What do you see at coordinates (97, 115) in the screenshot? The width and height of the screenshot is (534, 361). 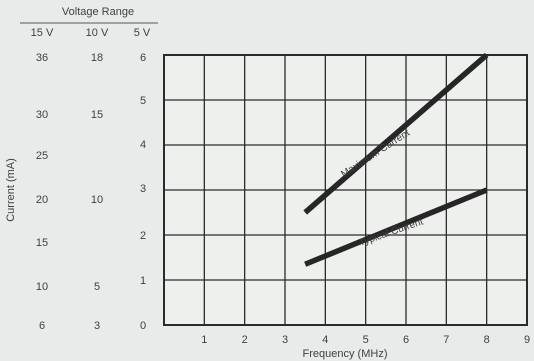 I see `tick-10v-15: 15` at bounding box center [97, 115].